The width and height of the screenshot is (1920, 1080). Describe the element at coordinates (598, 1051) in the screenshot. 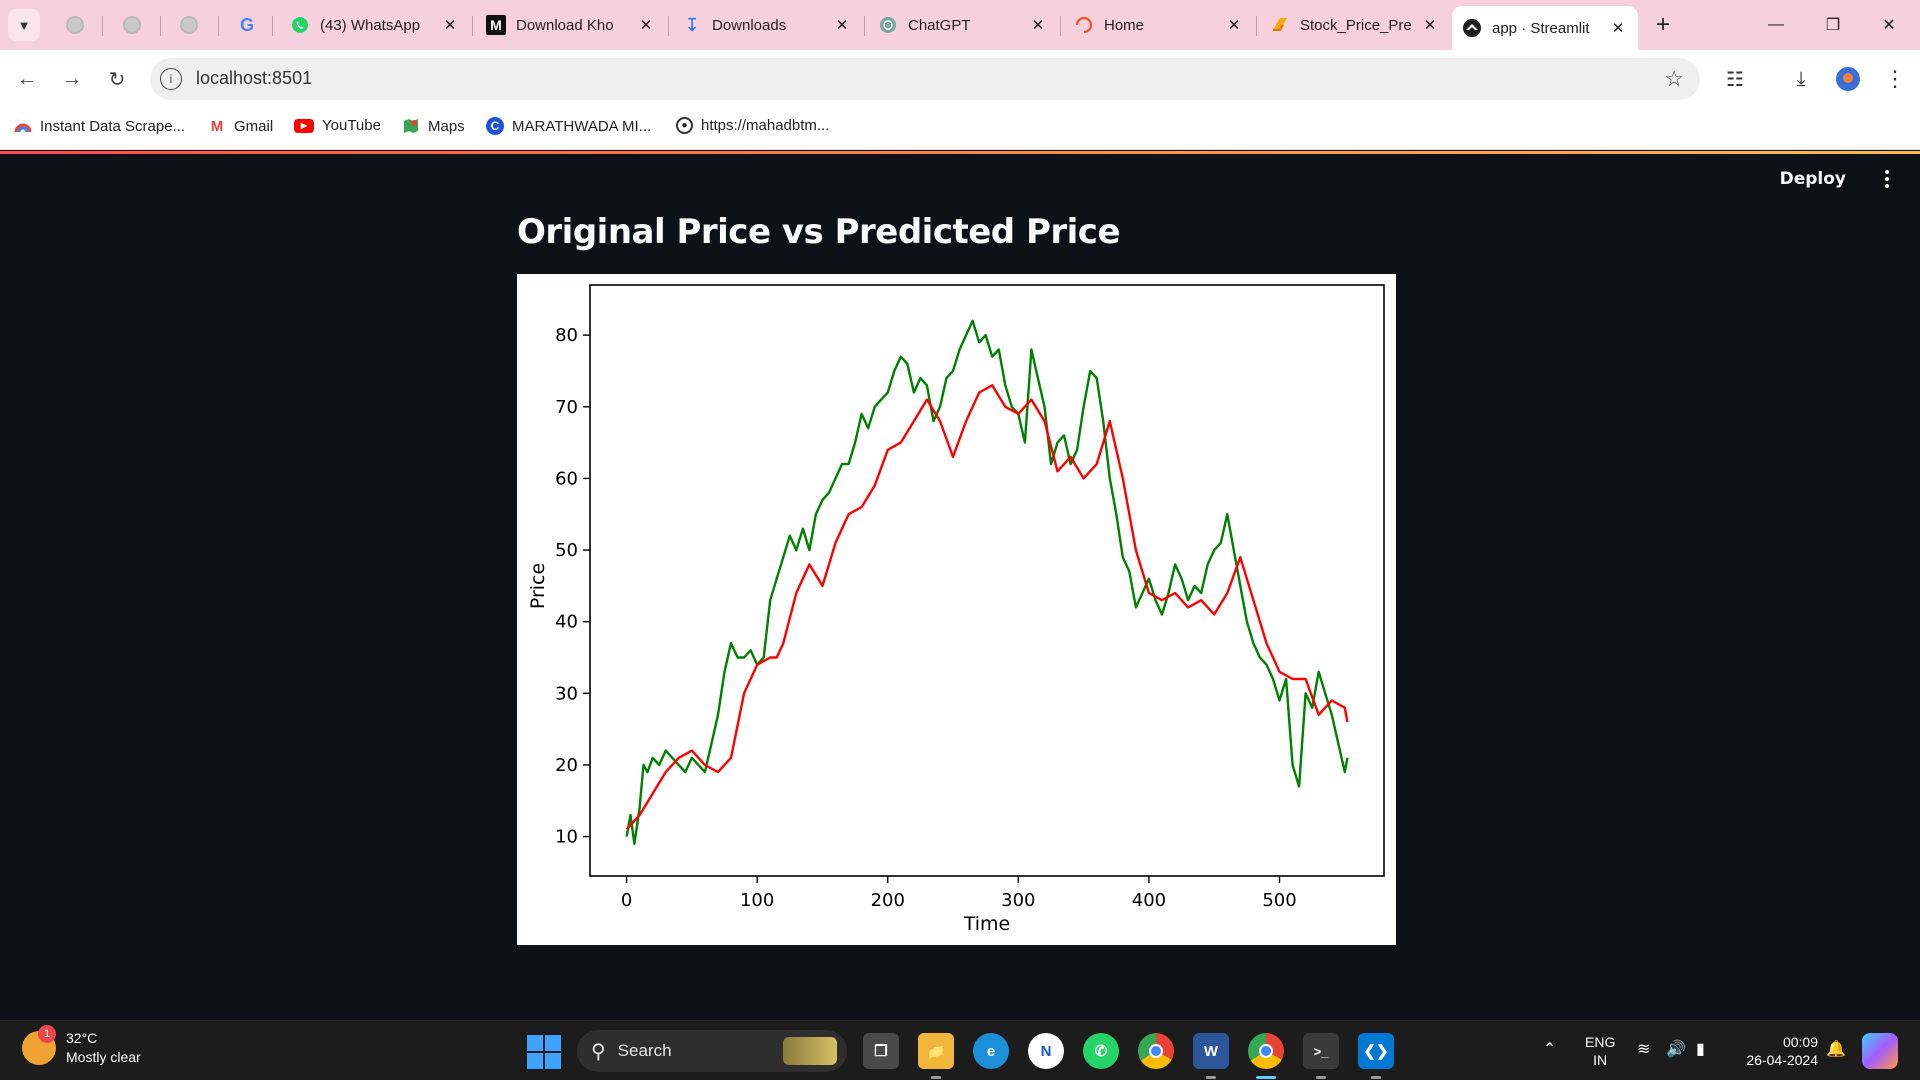

I see `search-icon: ⚲` at that location.